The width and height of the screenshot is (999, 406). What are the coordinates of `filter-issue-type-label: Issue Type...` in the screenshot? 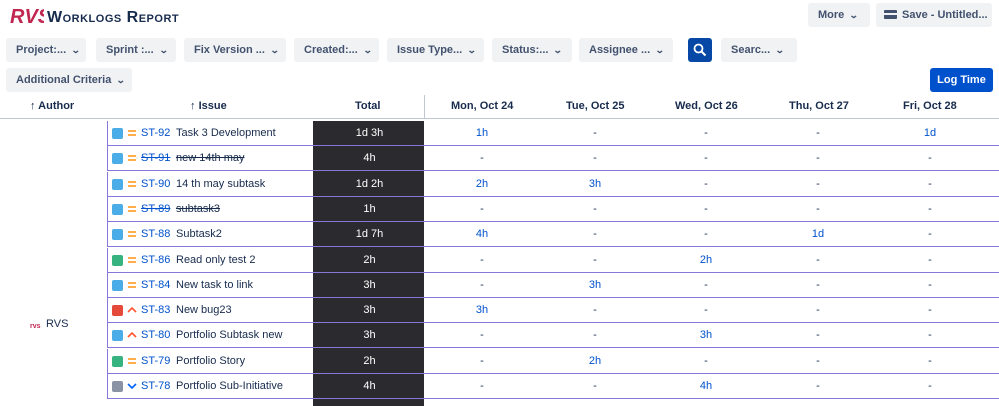 It's located at (430, 50).